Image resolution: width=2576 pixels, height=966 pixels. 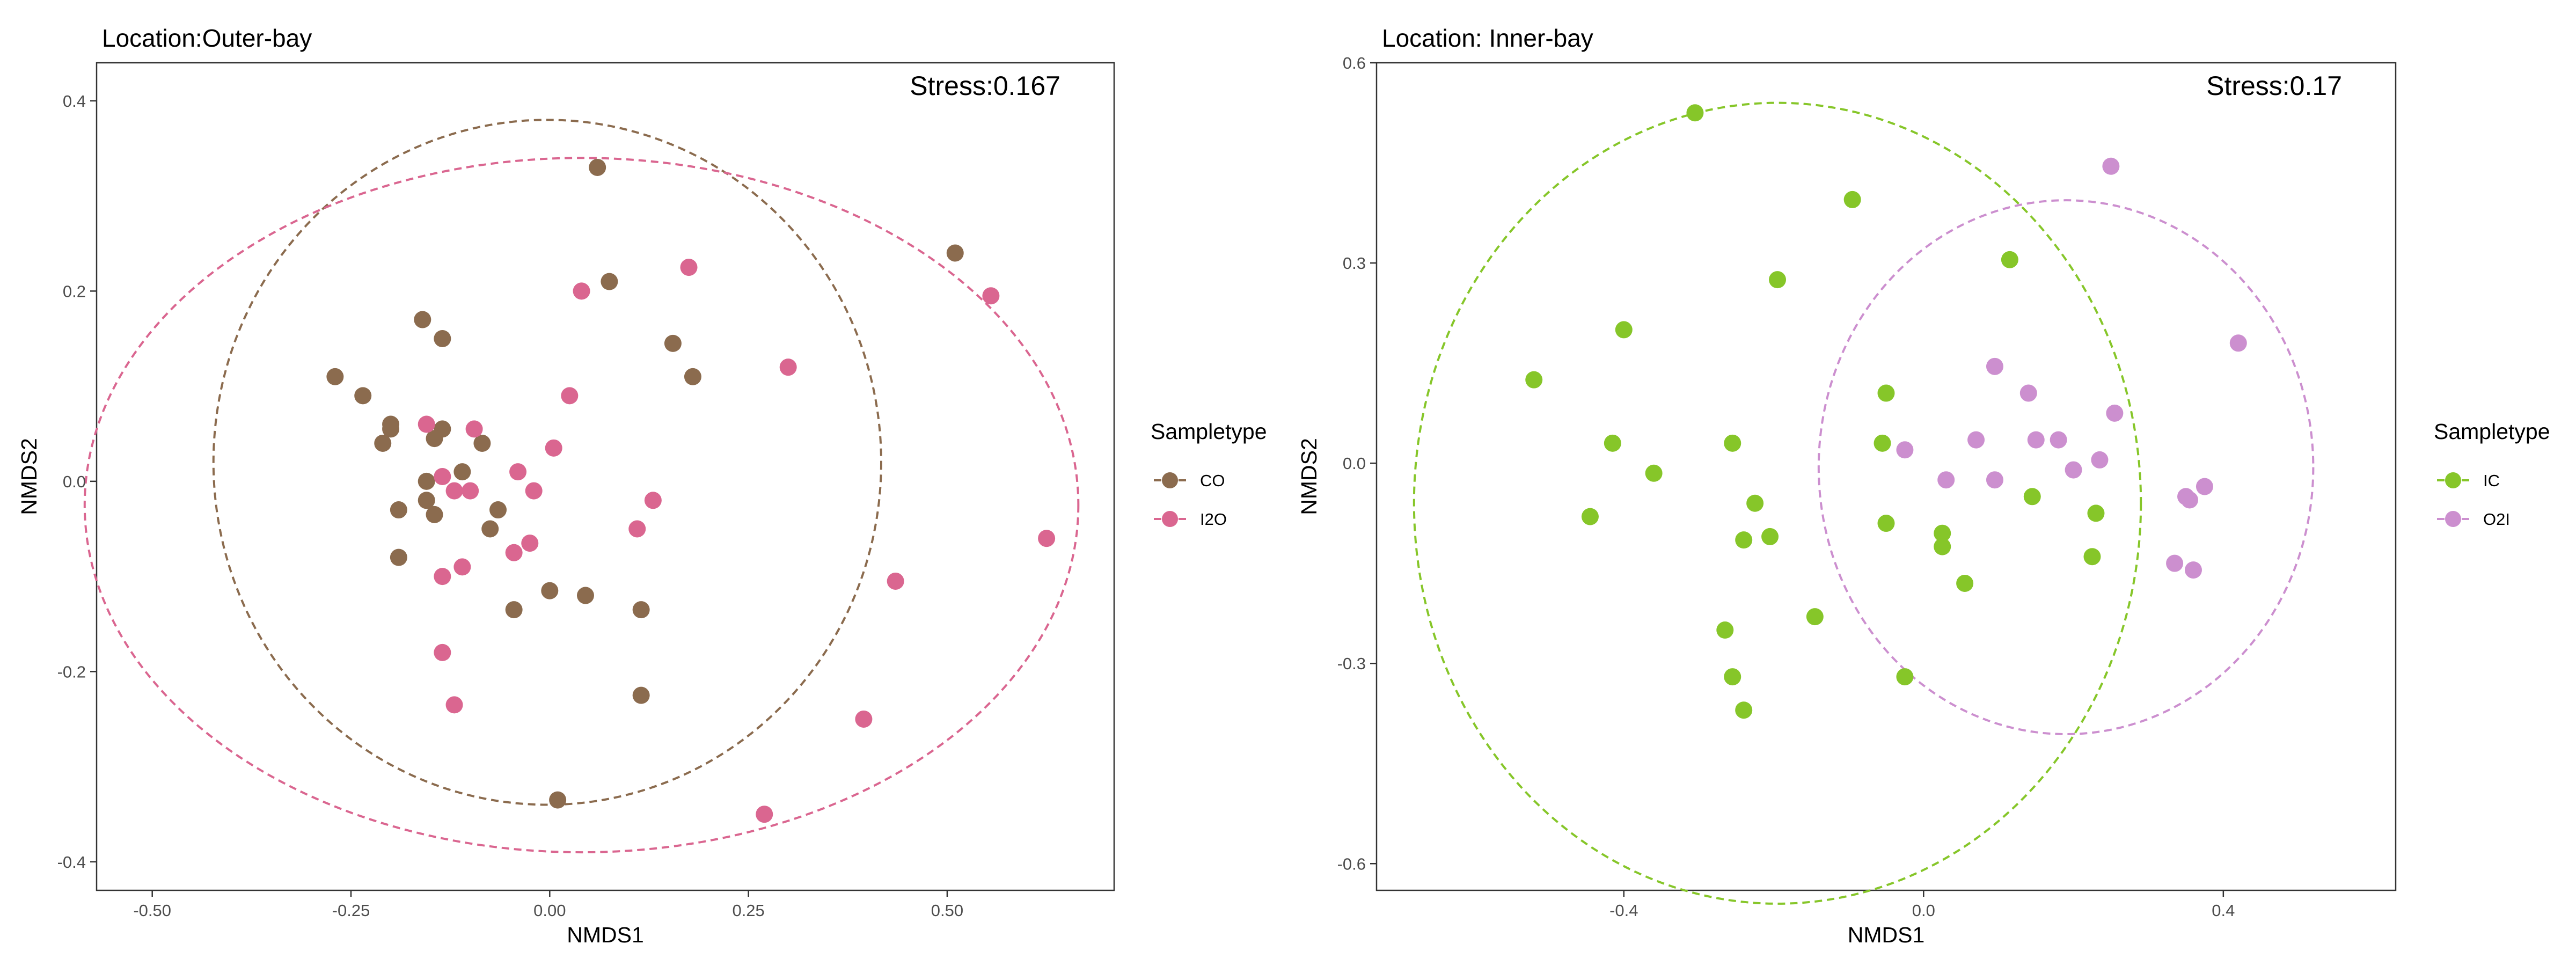 I want to click on ellipse-o2i, so click(x=2066, y=467).